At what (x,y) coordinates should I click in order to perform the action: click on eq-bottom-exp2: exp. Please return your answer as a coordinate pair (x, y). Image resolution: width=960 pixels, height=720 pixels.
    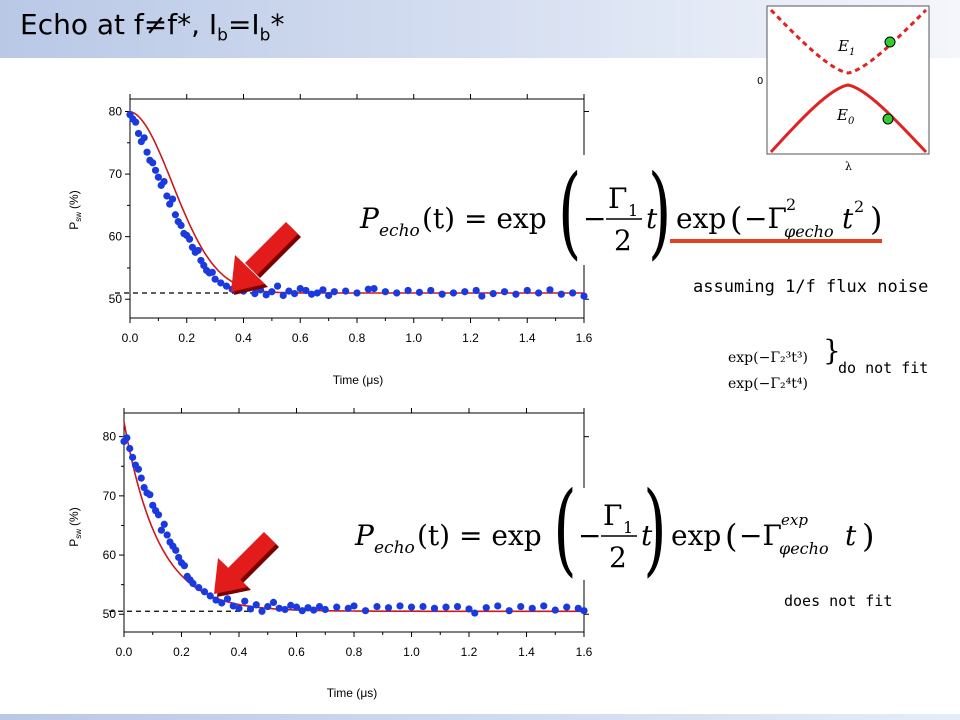
    Looking at the image, I should click on (696, 535).